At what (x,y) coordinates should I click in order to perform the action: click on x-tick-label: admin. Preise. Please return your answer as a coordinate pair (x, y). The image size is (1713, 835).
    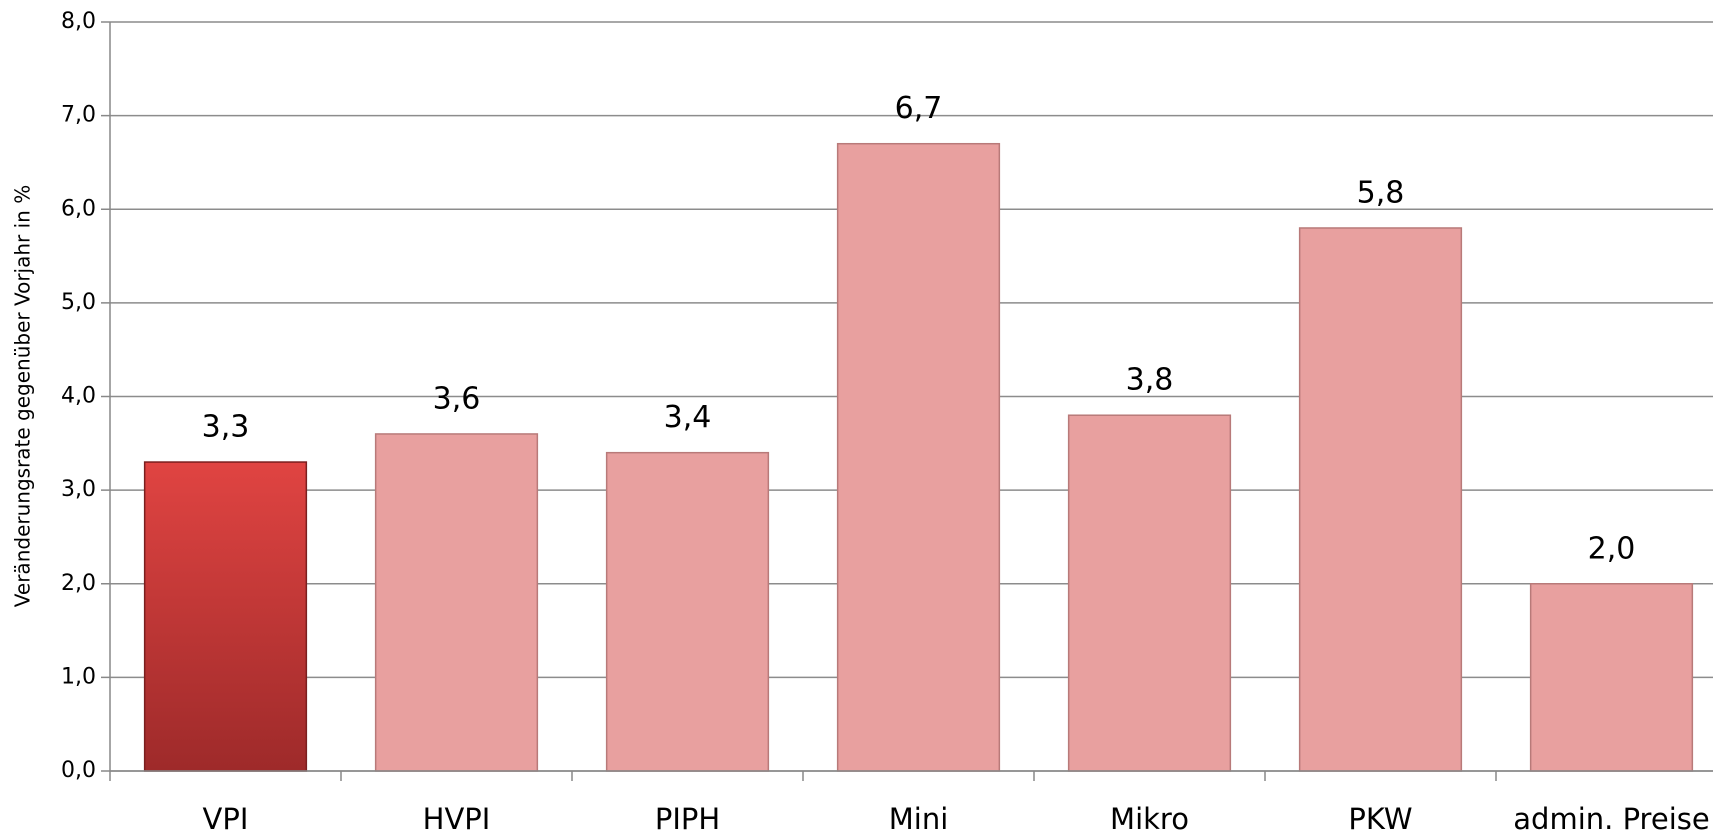
    Looking at the image, I should click on (1611, 818).